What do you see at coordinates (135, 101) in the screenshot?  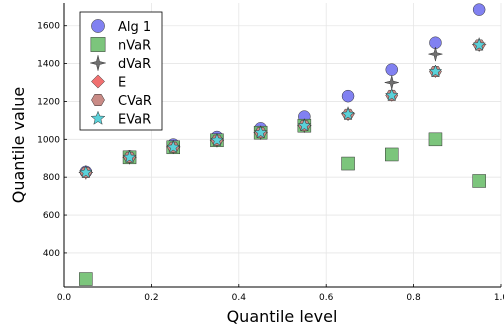 I see `legend-label: CVaR` at bounding box center [135, 101].